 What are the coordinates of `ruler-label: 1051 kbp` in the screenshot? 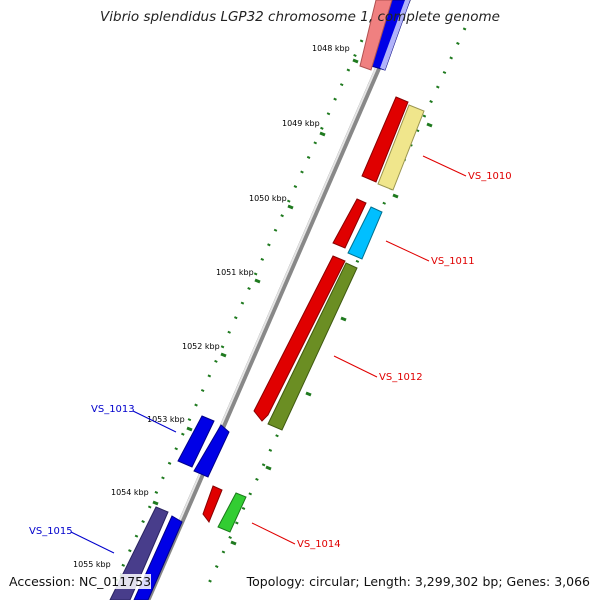 It's located at (235, 272).